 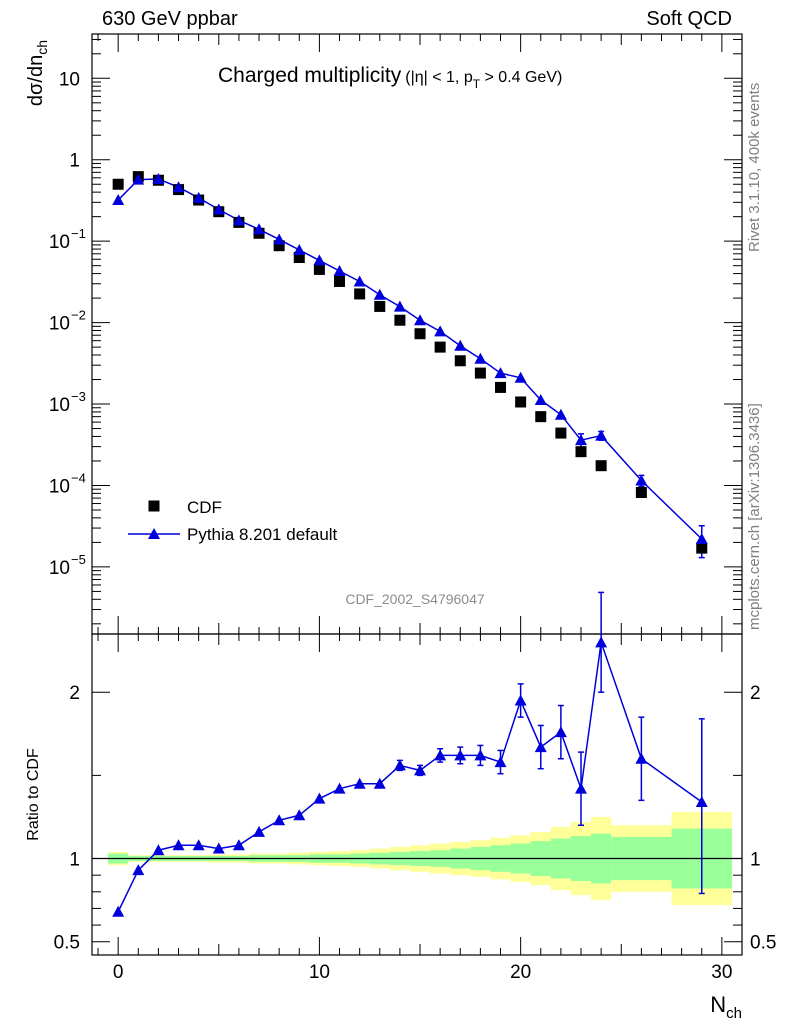 I want to click on header-left: 630 GeV ppbar, so click(x=170, y=19).